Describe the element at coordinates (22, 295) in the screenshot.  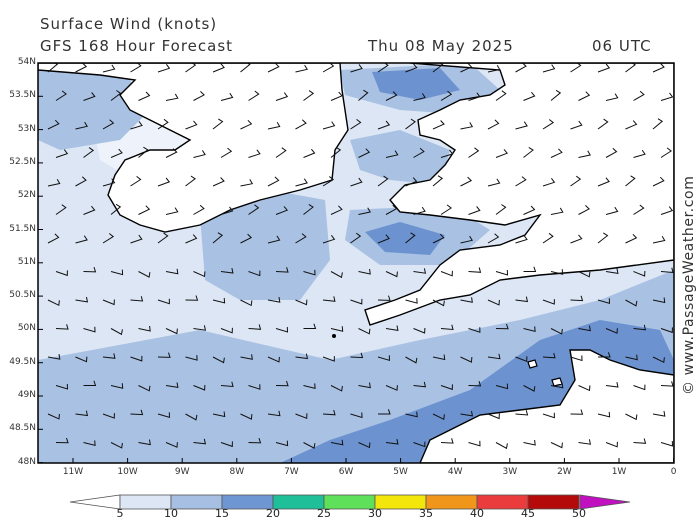
I see `lat-label: 50.5N` at that location.